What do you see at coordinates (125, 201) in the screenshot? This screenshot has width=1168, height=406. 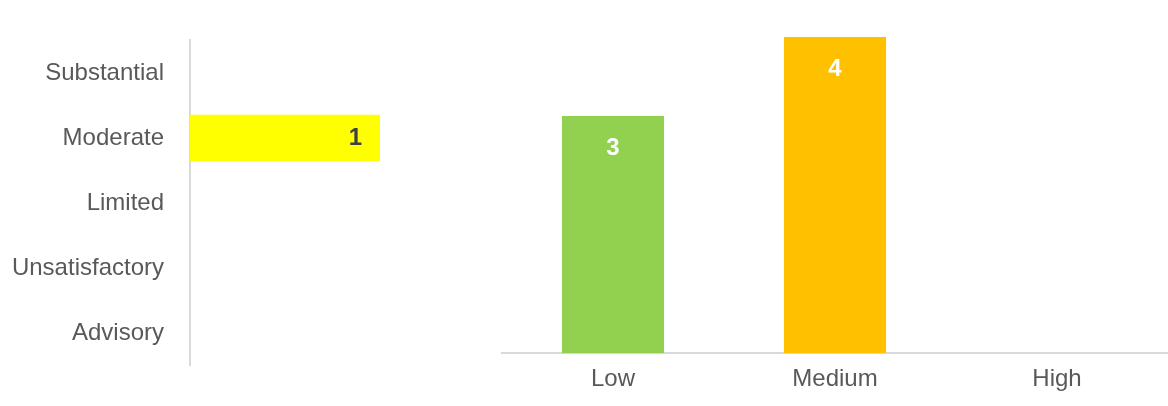 I see `y-tick-label: Limited` at bounding box center [125, 201].